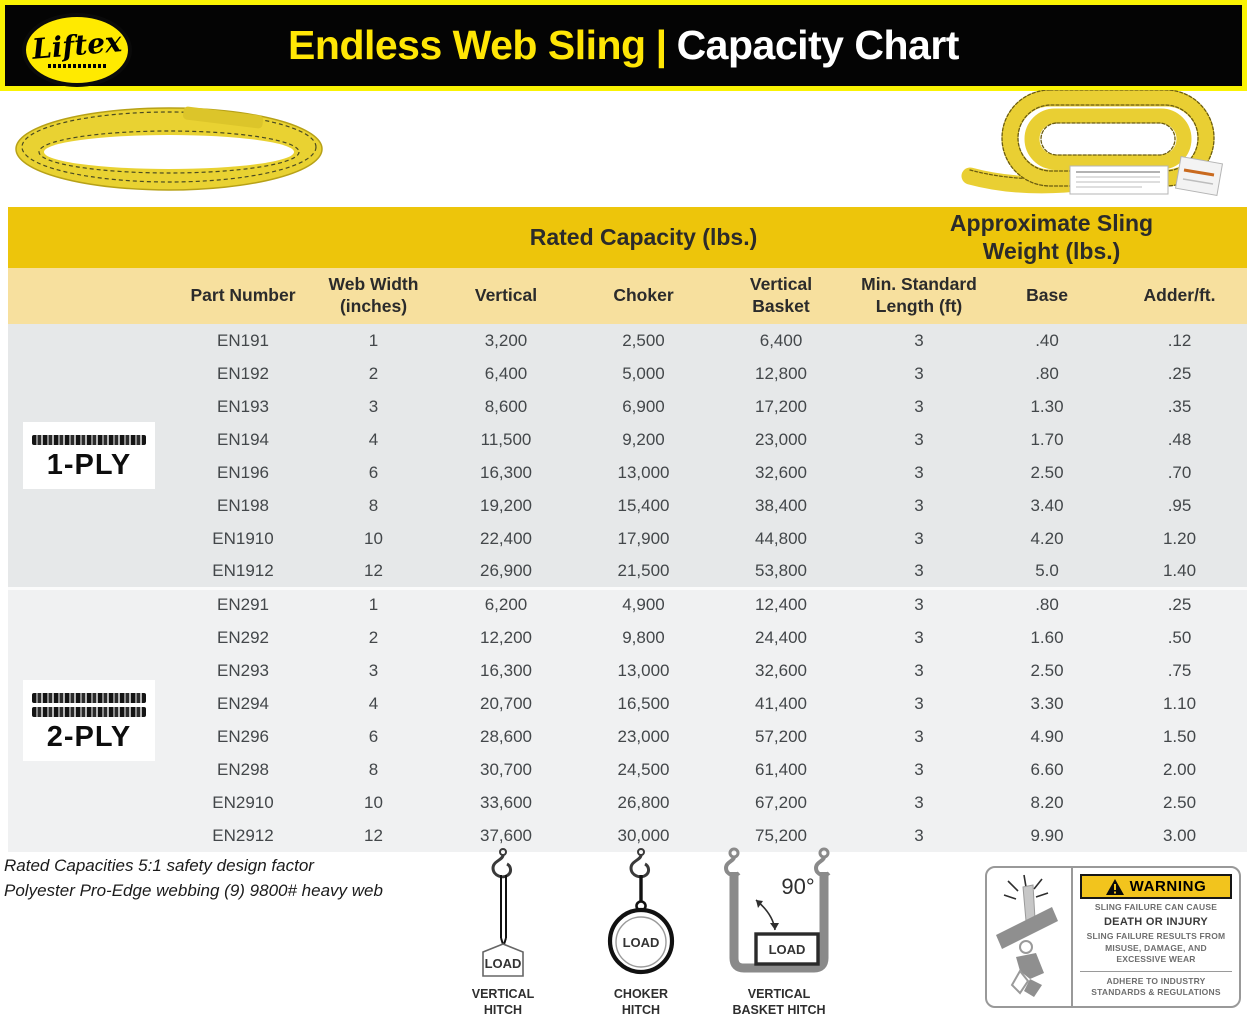 The height and width of the screenshot is (1029, 1247). What do you see at coordinates (1179, 472) in the screenshot?
I see `table-cell: .70` at bounding box center [1179, 472].